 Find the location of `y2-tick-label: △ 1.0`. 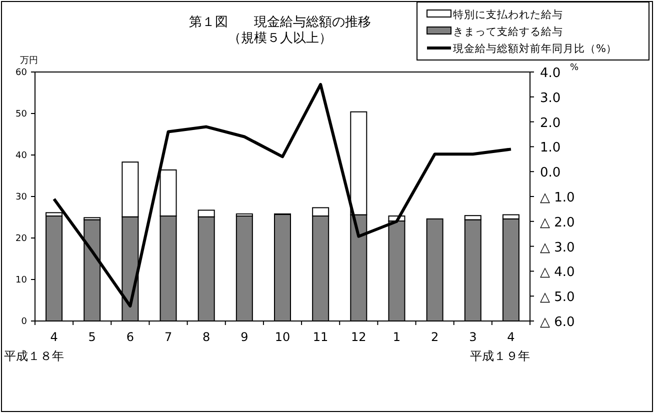

y2-tick-label: △ 1.0 is located at coordinates (557, 198).